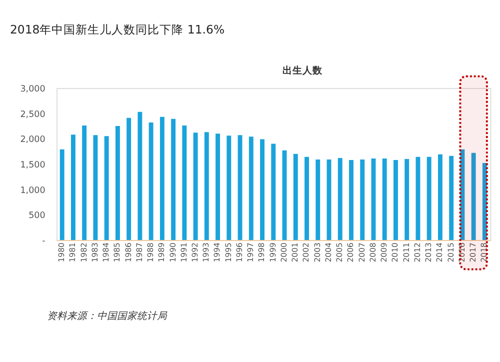 This screenshot has width=500, height=362. What do you see at coordinates (328, 252) in the screenshot?
I see `x-tick-label: 2004` at bounding box center [328, 252].